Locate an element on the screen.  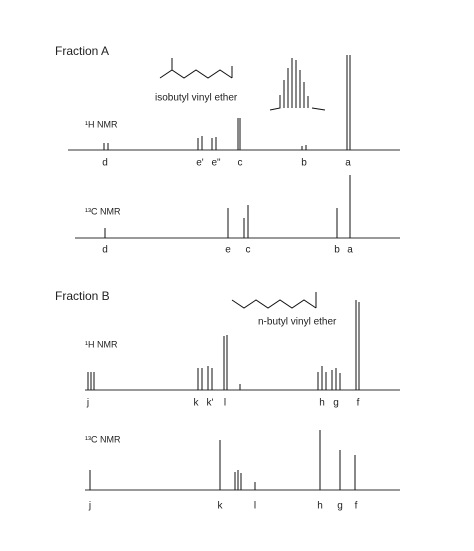
inset is located at coordinates (297, 84).